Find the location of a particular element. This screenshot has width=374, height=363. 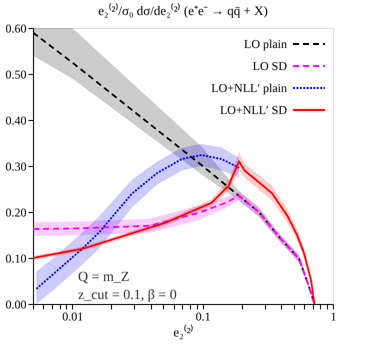

y-tick-label: 0.30 is located at coordinates (16, 167).